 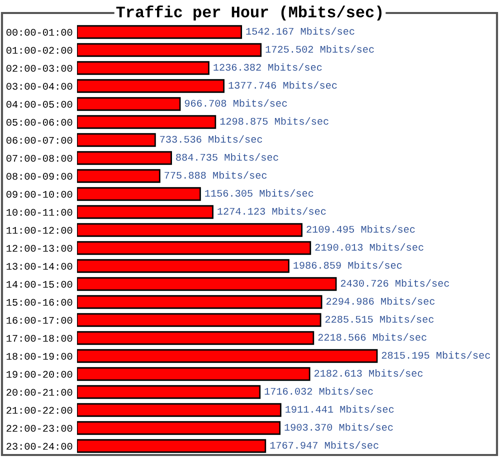 What do you see at coordinates (39, 104) in the screenshot?
I see `y-tick-label: 04:00-05:00` at bounding box center [39, 104].